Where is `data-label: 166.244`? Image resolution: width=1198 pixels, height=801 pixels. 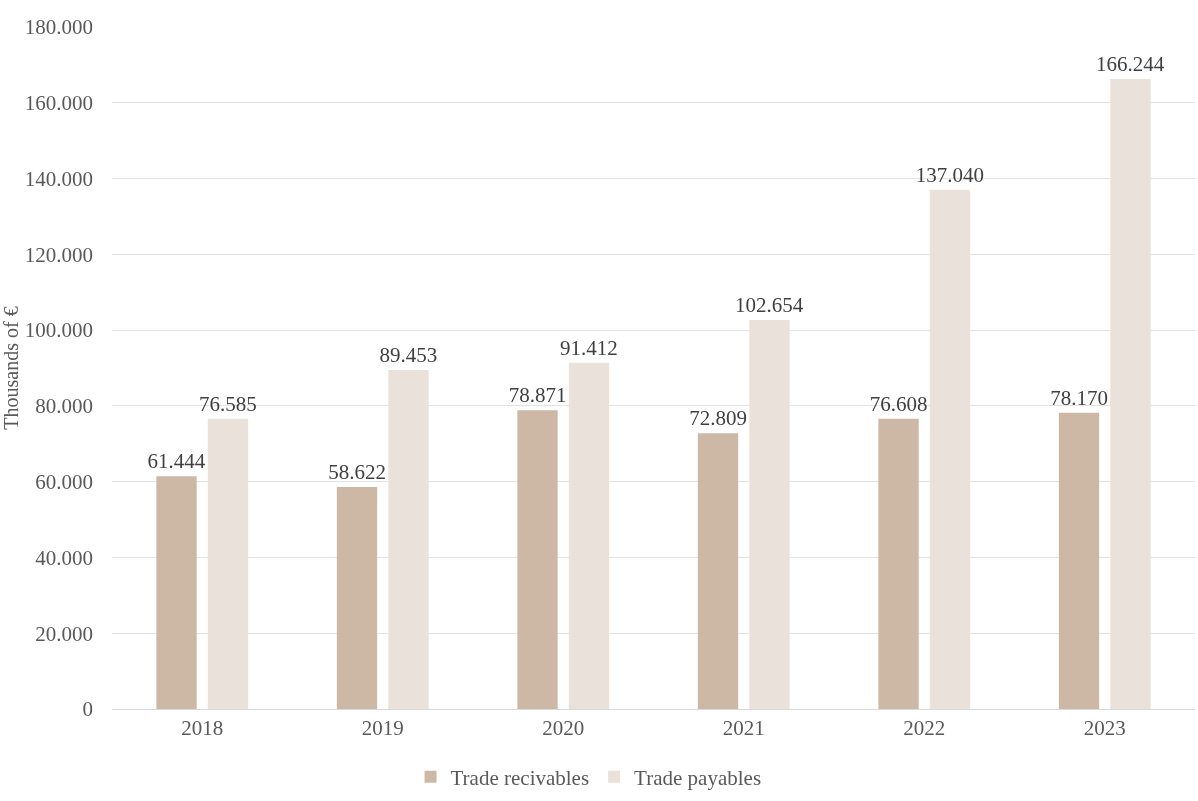
data-label: 166.244 is located at coordinates (1130, 64).